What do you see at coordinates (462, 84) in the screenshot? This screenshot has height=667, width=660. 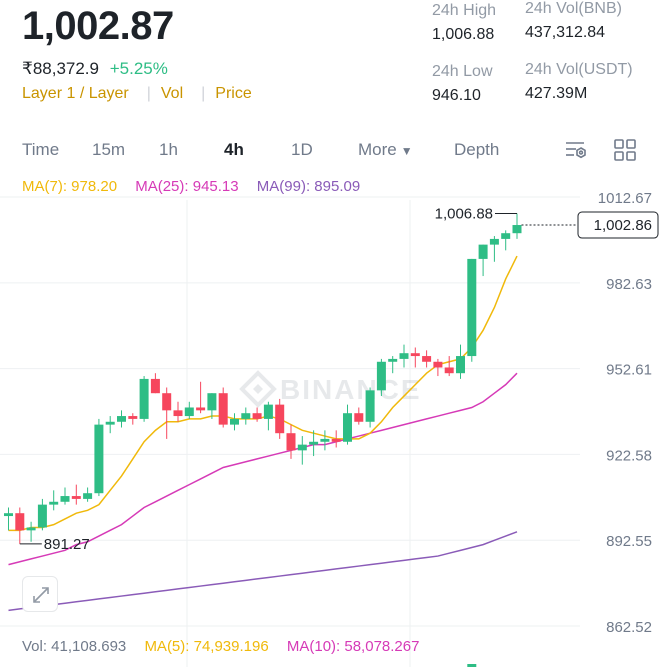 I see `stat-24h-low: 24h Low 946.10` at bounding box center [462, 84].